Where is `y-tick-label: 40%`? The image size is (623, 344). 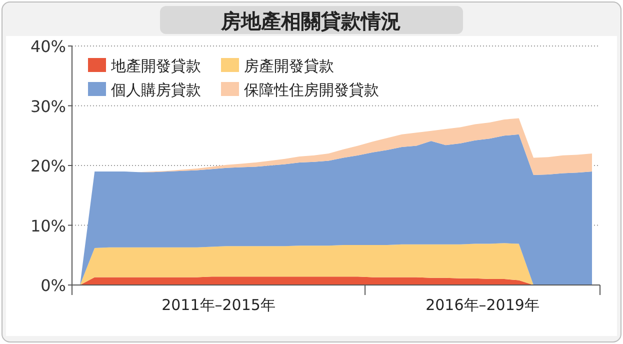
y-tick-label: 40% is located at coordinates (48, 46).